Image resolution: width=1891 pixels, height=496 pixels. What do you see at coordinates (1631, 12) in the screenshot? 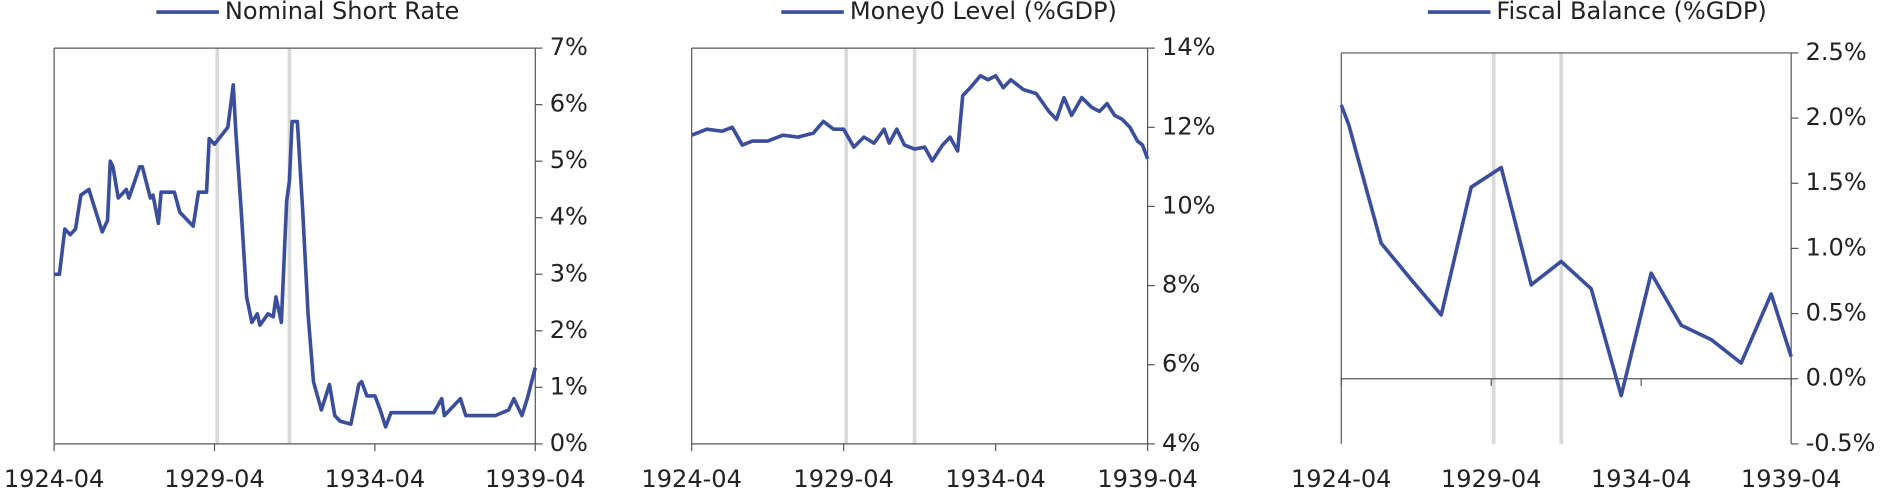
I see `legend-label: Fiscal Balance (%GDP)` at bounding box center [1631, 12].